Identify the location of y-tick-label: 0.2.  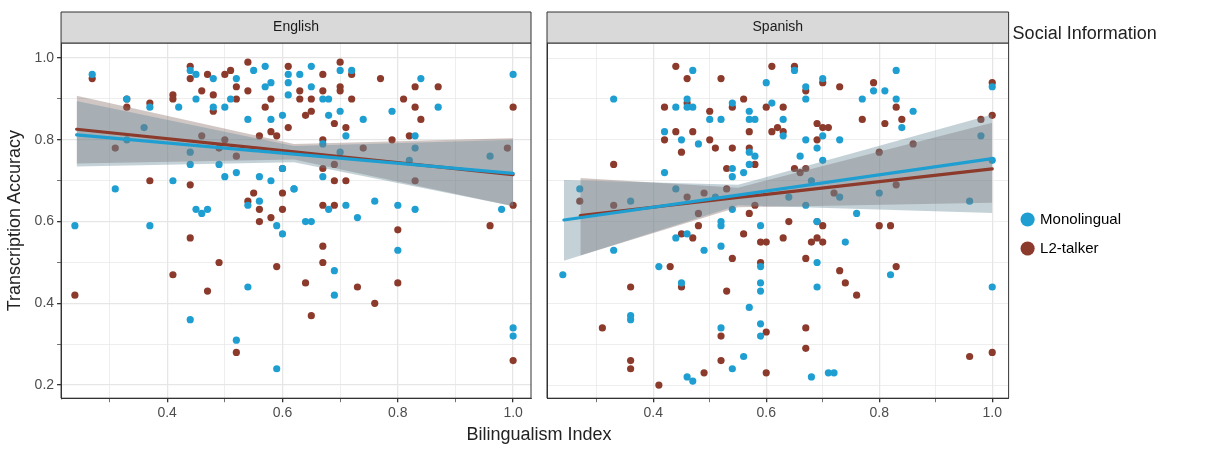
(44, 383).